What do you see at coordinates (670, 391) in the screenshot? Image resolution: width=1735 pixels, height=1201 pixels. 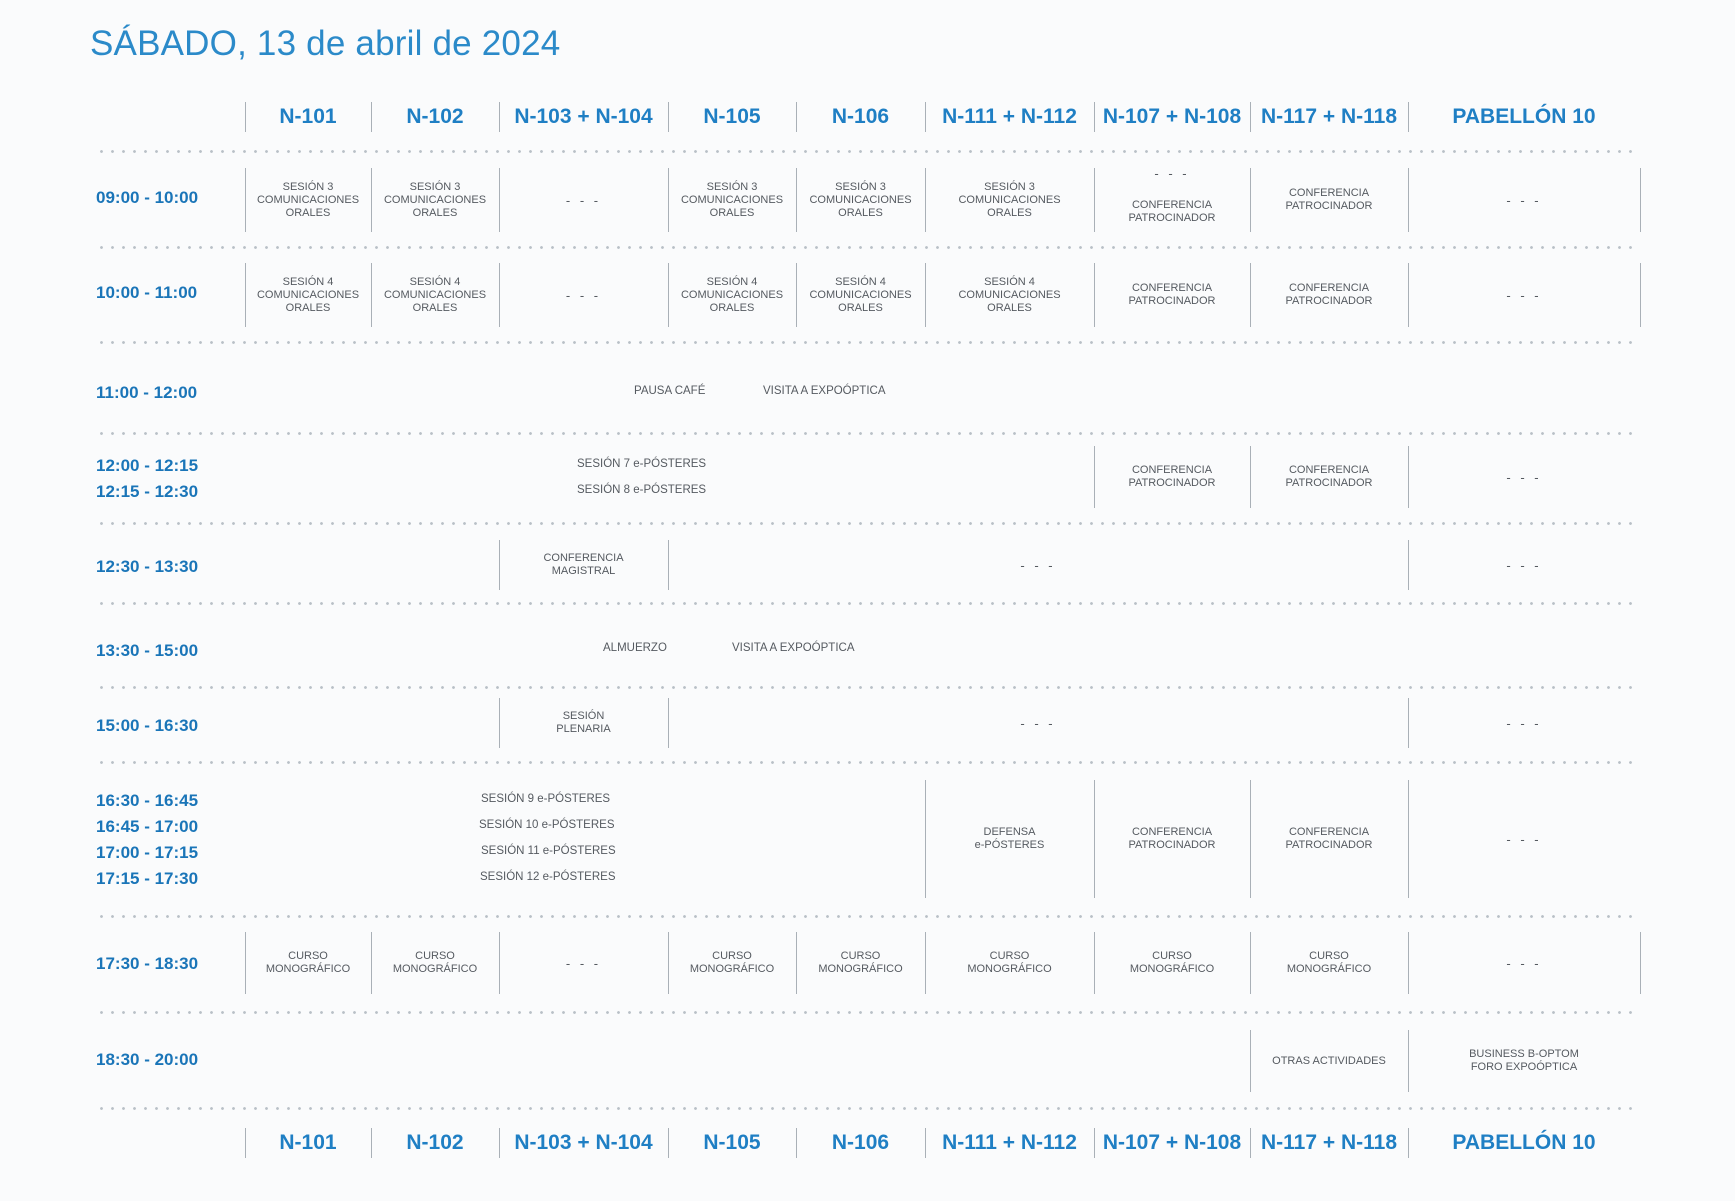 I see `coffee-break-label: PAUSA CAFÉ` at bounding box center [670, 391].